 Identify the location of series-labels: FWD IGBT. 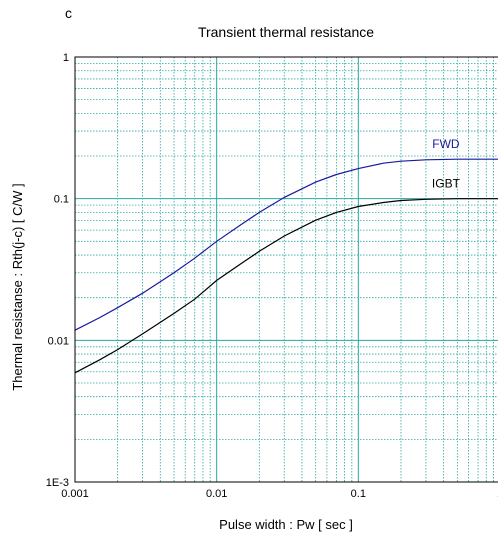
(446, 163).